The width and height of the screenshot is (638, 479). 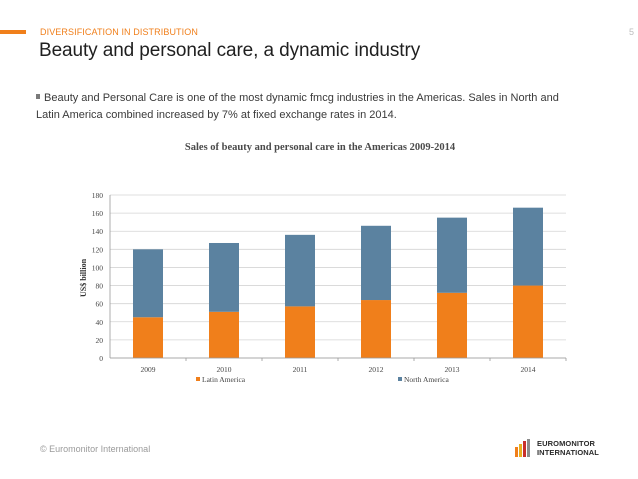 I want to click on x-tick-label: 2010, so click(x=224, y=369).